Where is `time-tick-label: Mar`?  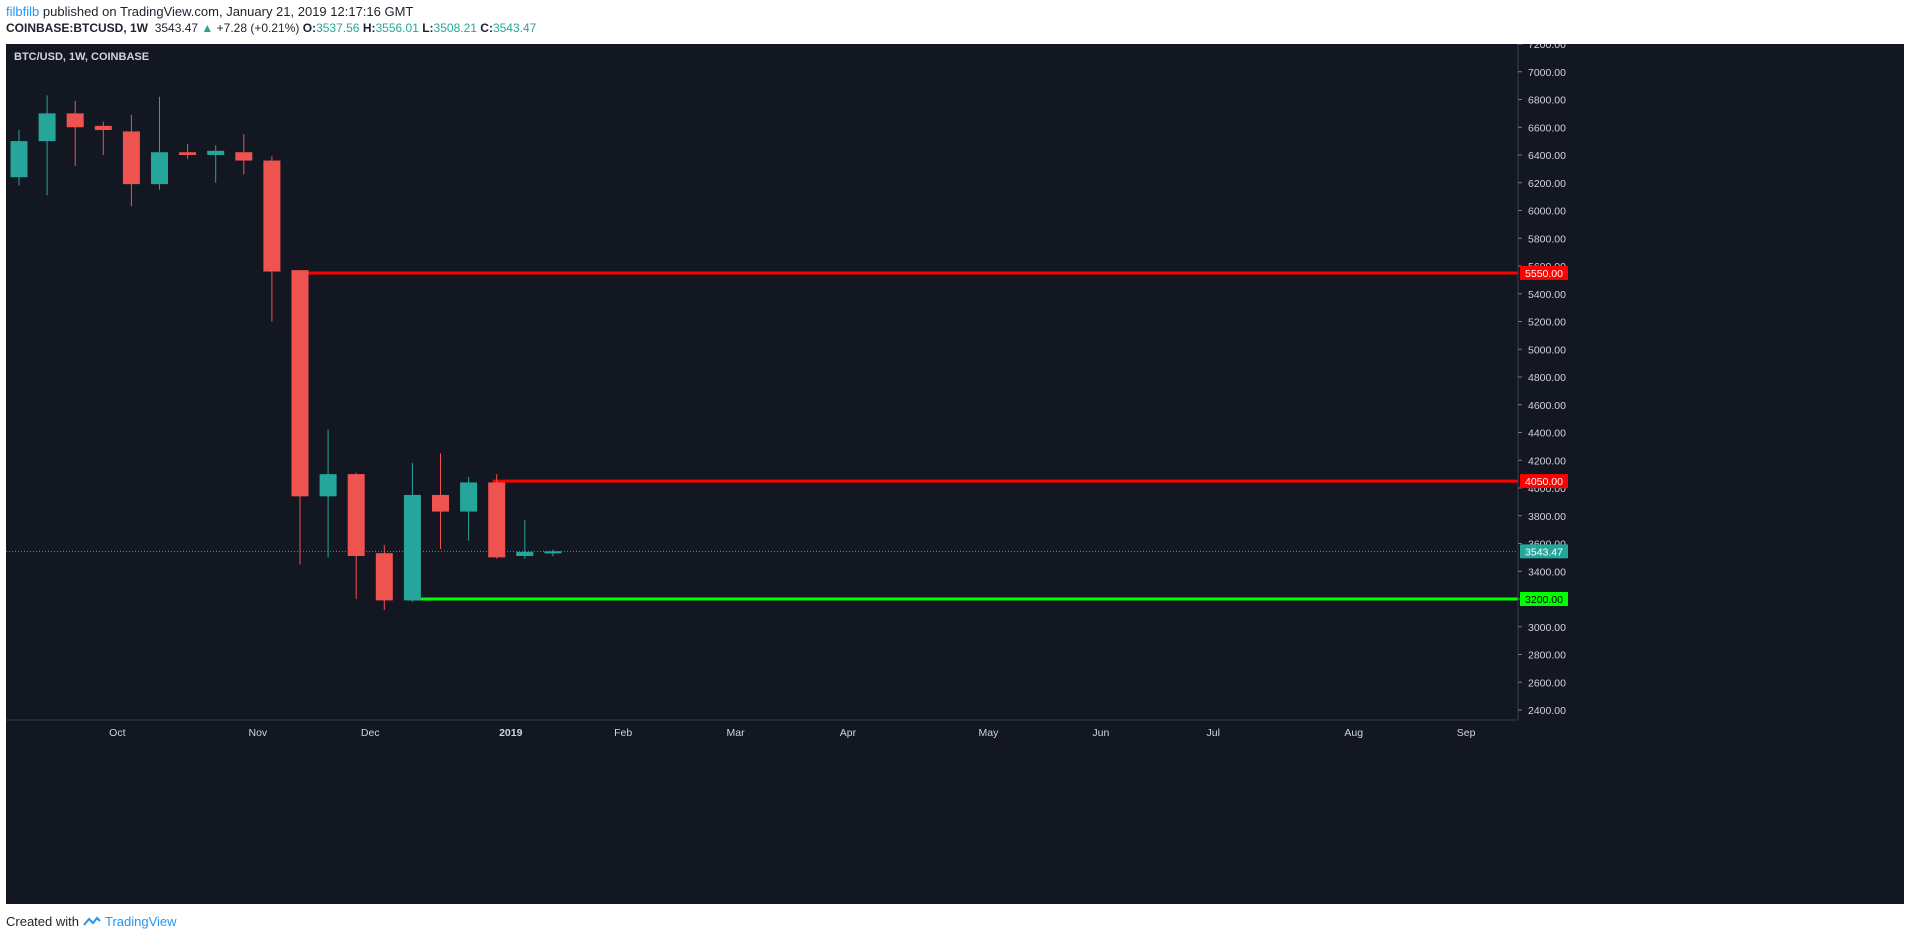 time-tick-label: Mar is located at coordinates (736, 733).